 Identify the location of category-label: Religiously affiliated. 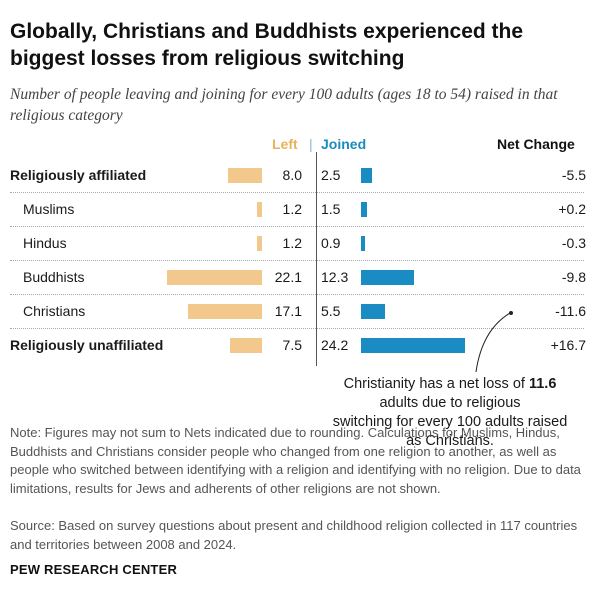
(78, 175).